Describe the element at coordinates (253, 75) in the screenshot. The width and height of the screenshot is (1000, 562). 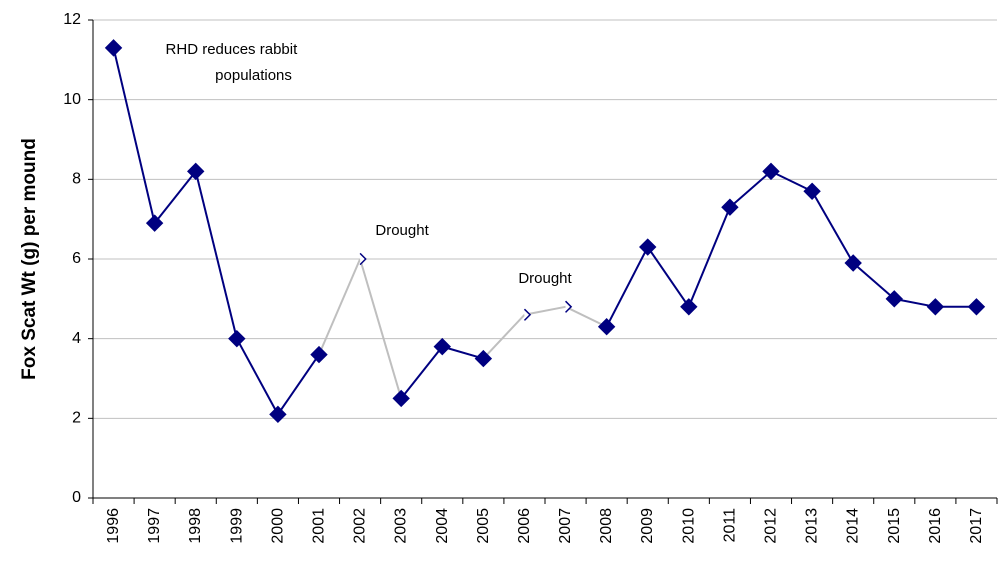
I see `annotation: populations` at that location.